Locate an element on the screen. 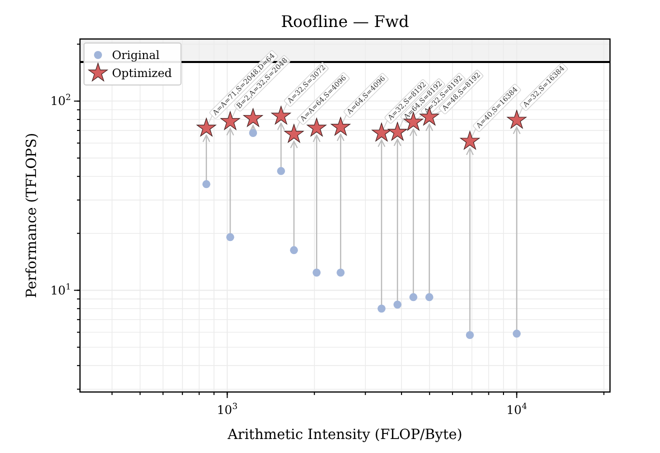 This screenshot has height=453, width=660. chart-title: Roofline — Fwd is located at coordinates (345, 21).